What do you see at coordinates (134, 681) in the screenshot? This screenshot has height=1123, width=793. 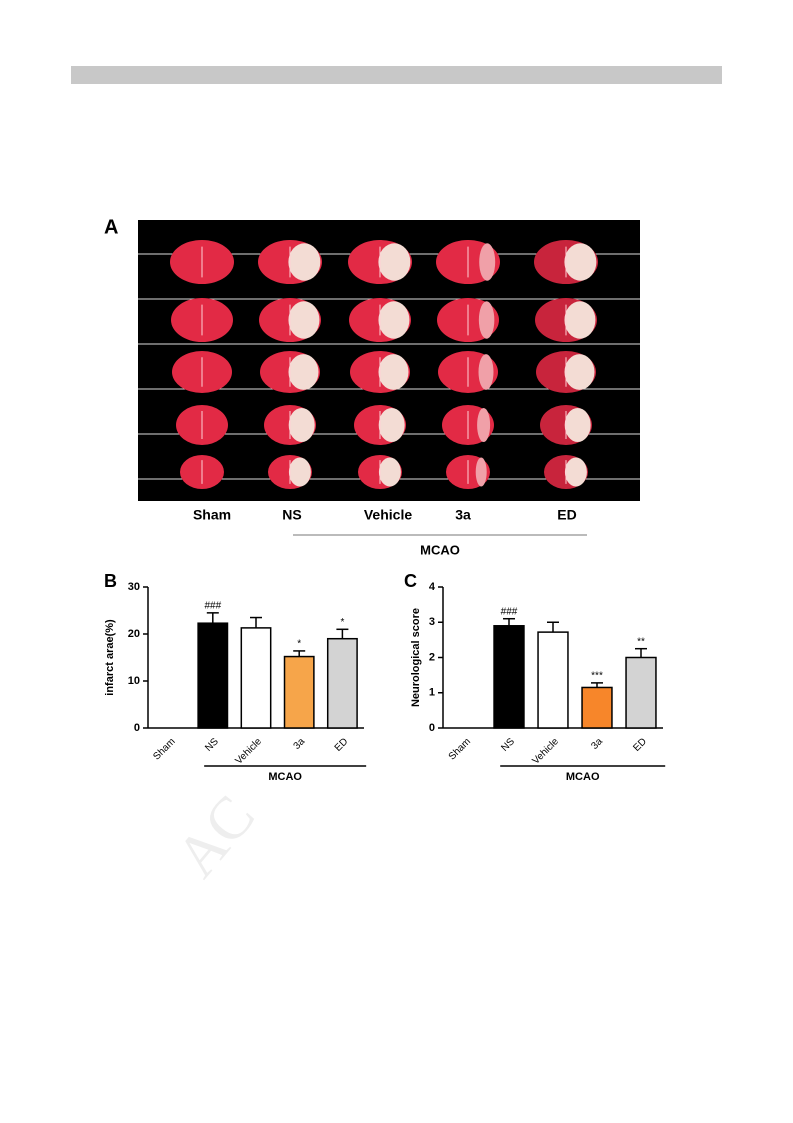 I see `y-tick-label: 10` at bounding box center [134, 681].